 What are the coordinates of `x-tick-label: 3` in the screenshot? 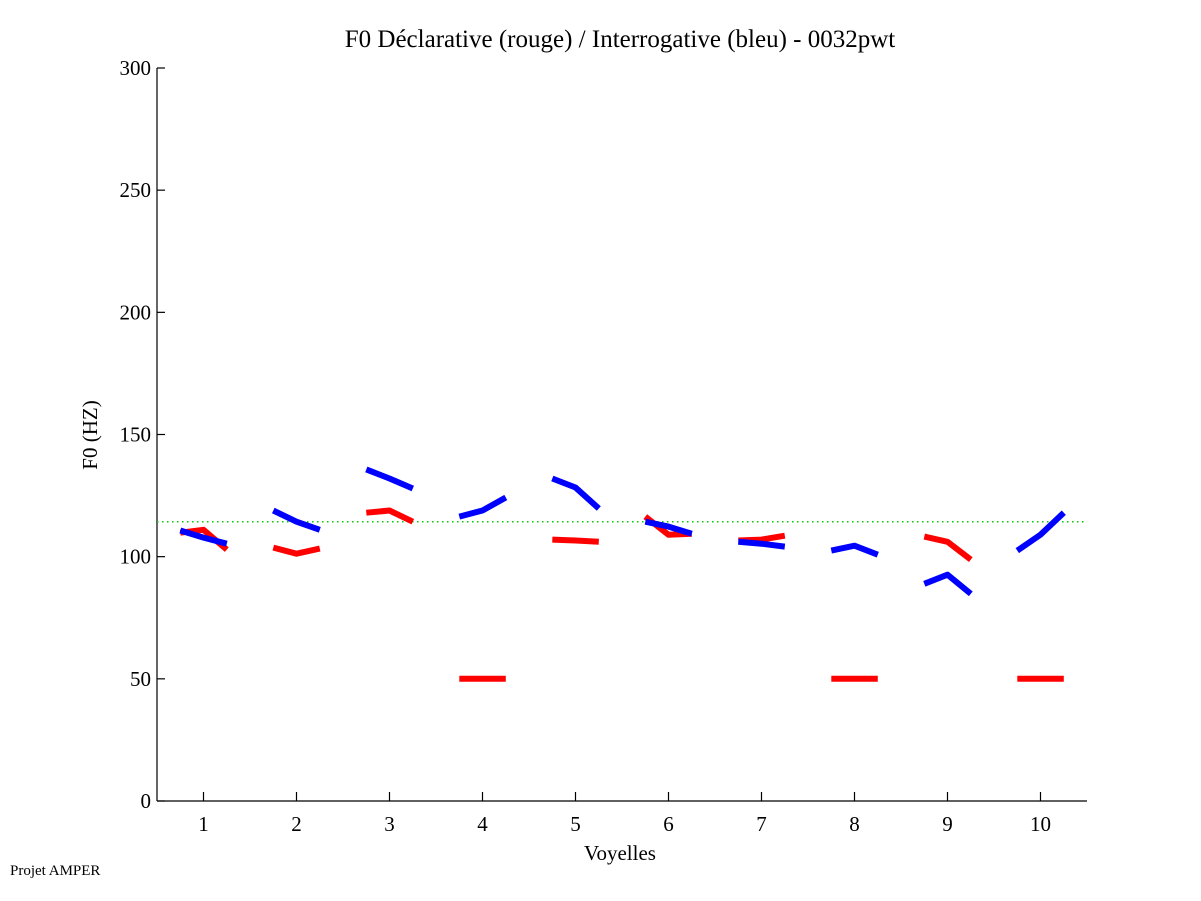 It's located at (389, 824).